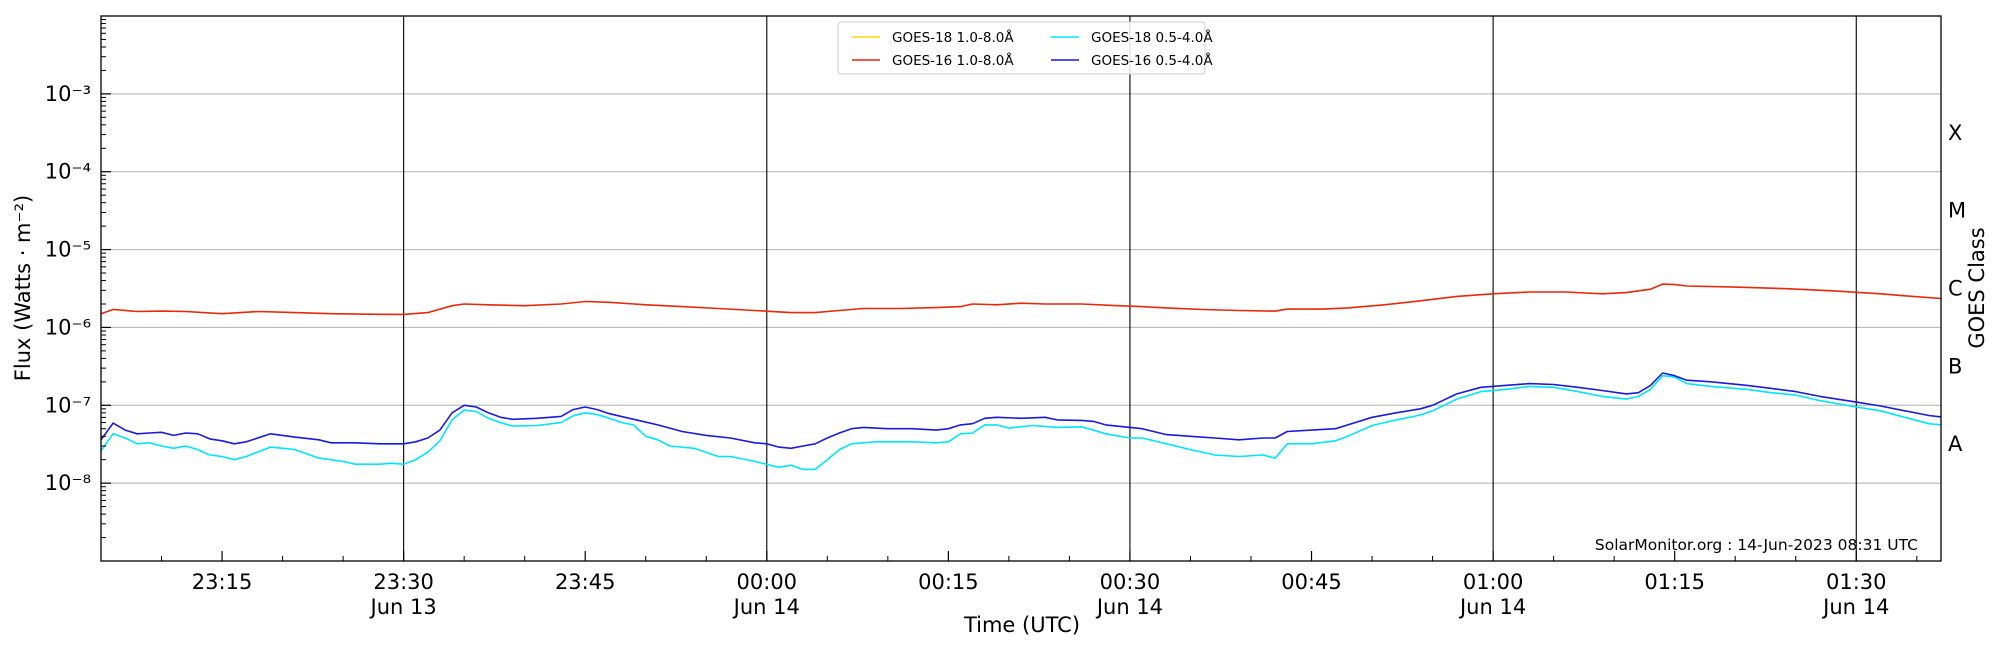  I want to click on x-tick-label: 01:30, so click(1856, 582).